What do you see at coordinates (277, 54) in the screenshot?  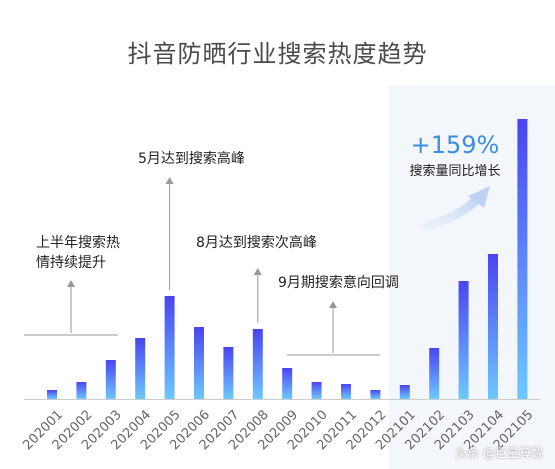 I see `chart-title: 抖音防晒行业搜索热度趋势` at bounding box center [277, 54].